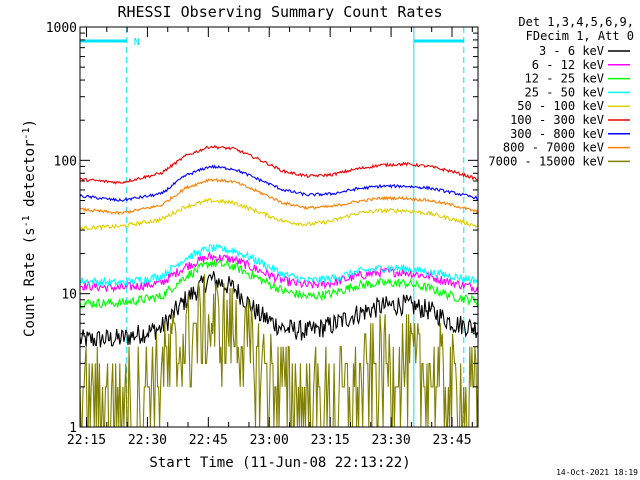 The image size is (640, 480). I want to click on y-axis-label-end: ), so click(30, 123).